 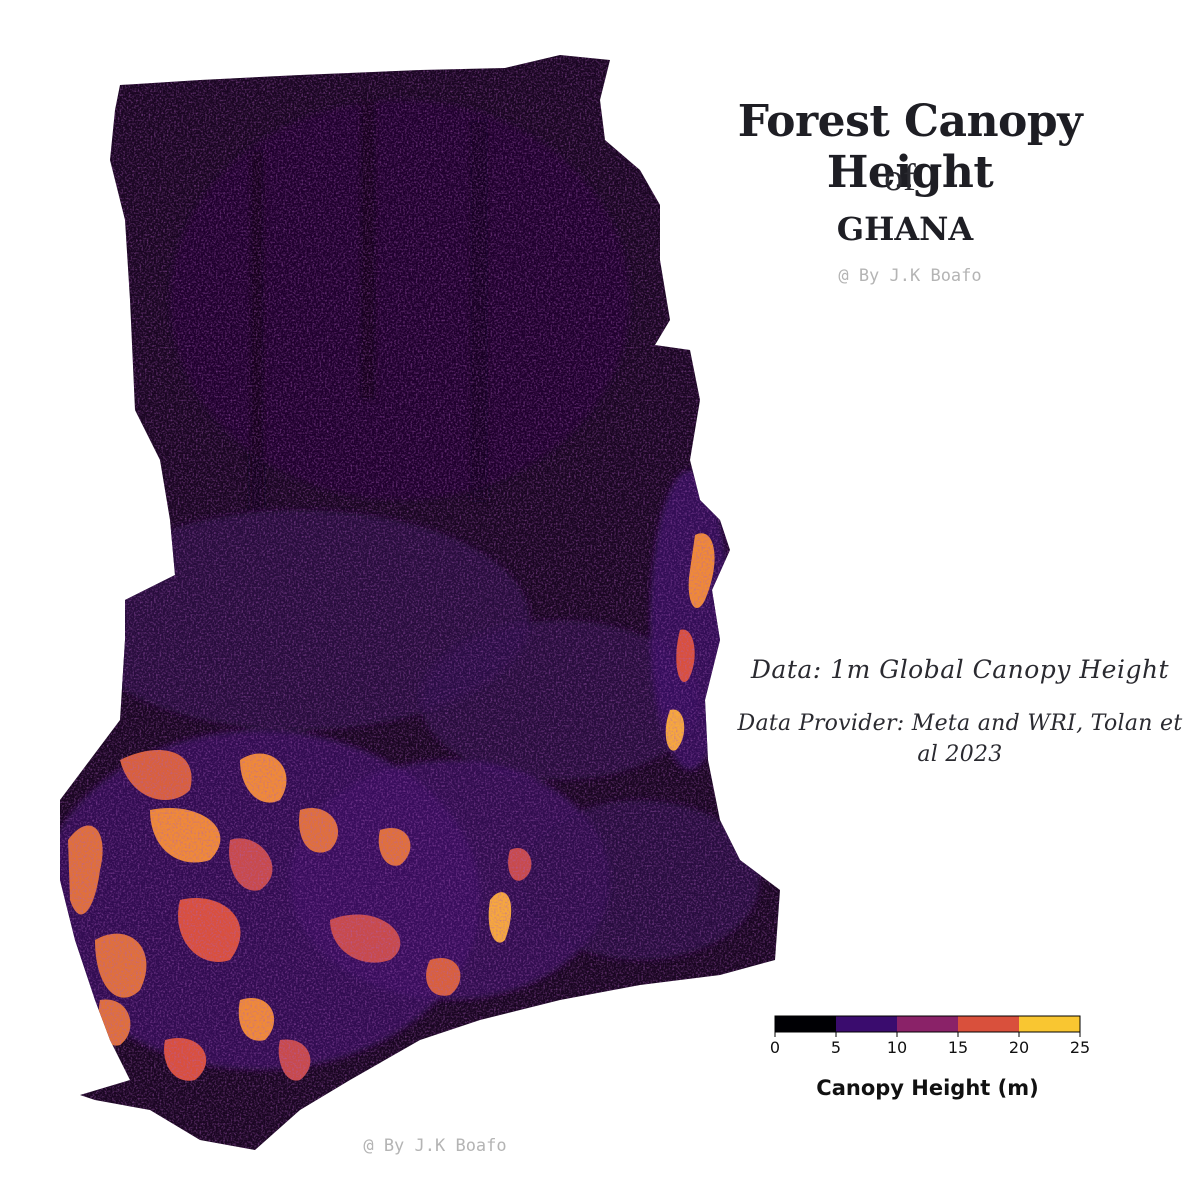 I want to click on country-name: GHANA, so click(x=905, y=229).